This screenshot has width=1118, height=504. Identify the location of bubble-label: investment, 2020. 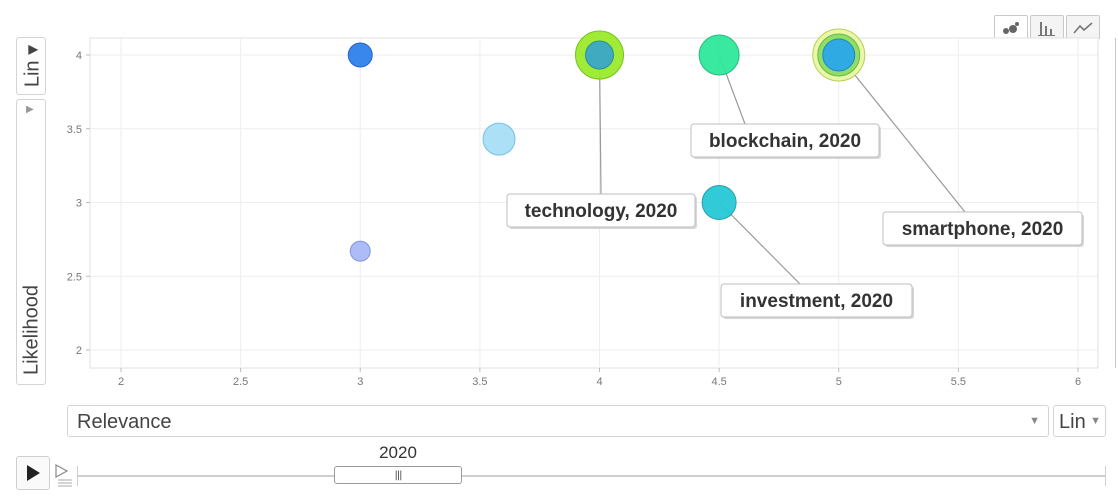
(816, 301).